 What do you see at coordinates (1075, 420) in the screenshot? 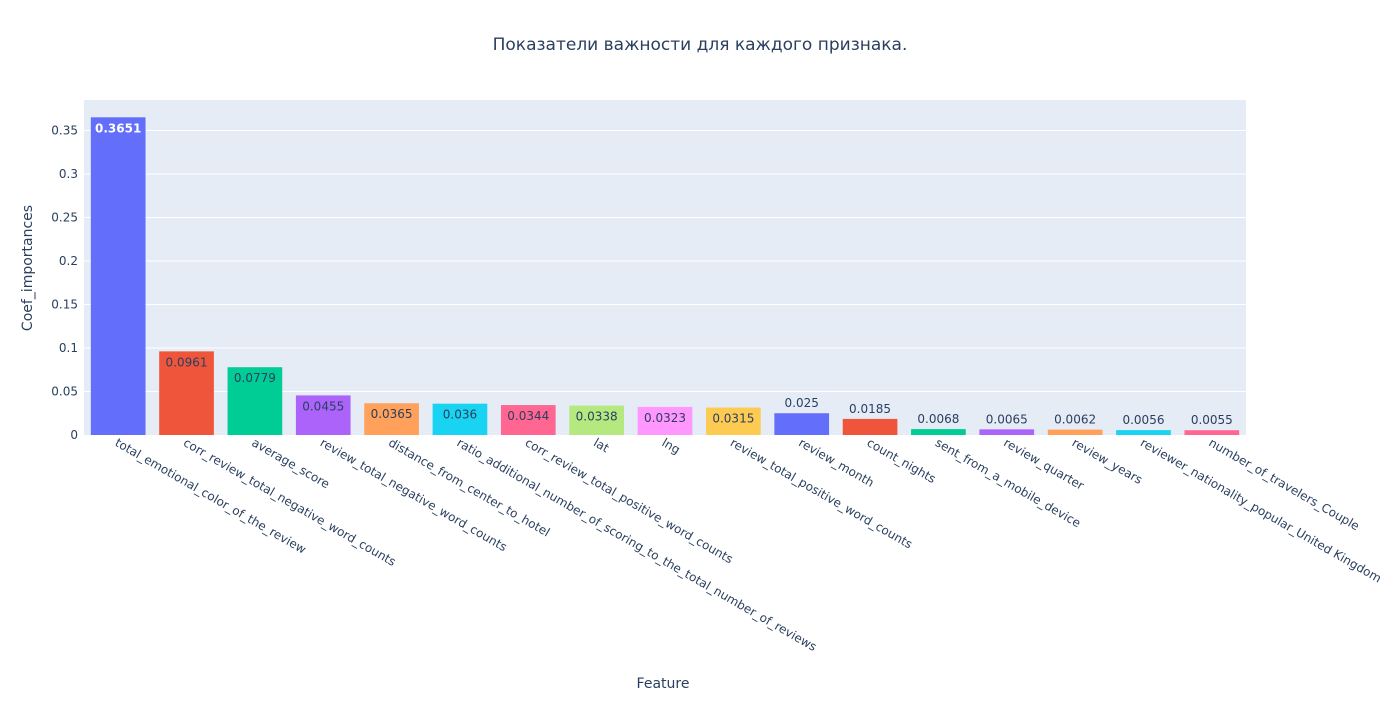
I see `bar-value-label: 0.0062` at bounding box center [1075, 420].